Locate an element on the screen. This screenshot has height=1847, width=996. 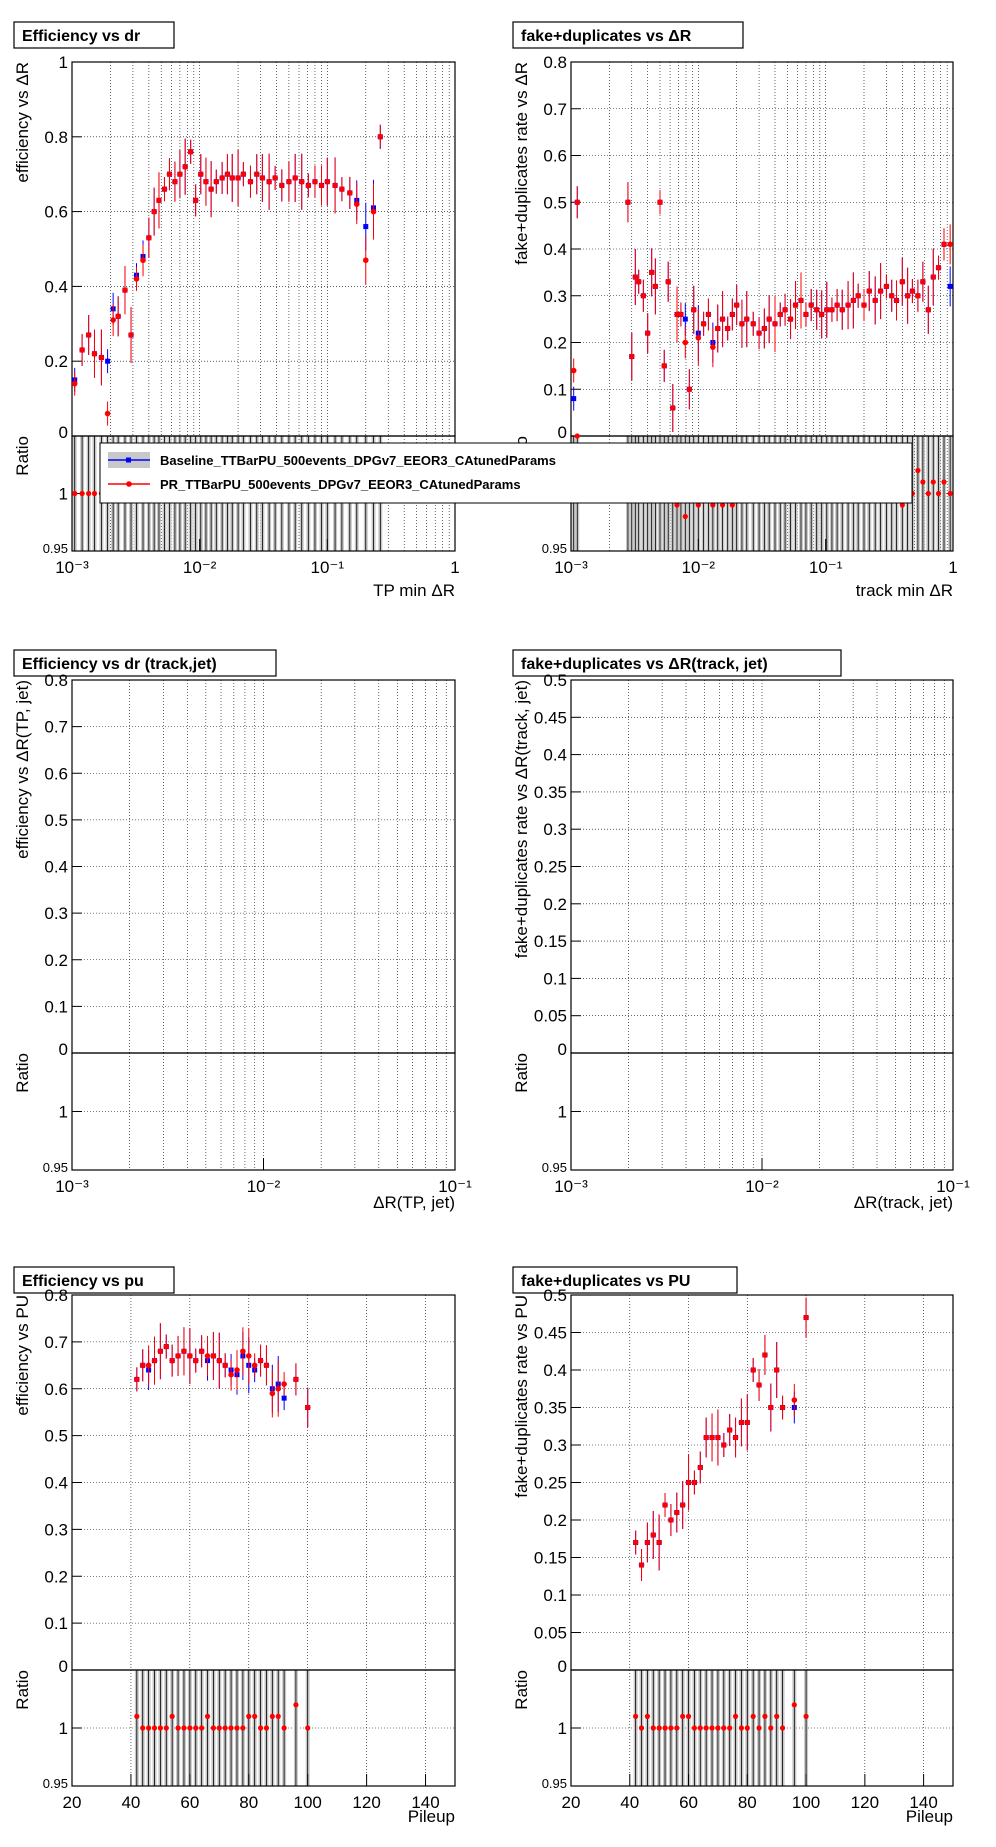
chart-title-box is located at coordinates (94, 35).